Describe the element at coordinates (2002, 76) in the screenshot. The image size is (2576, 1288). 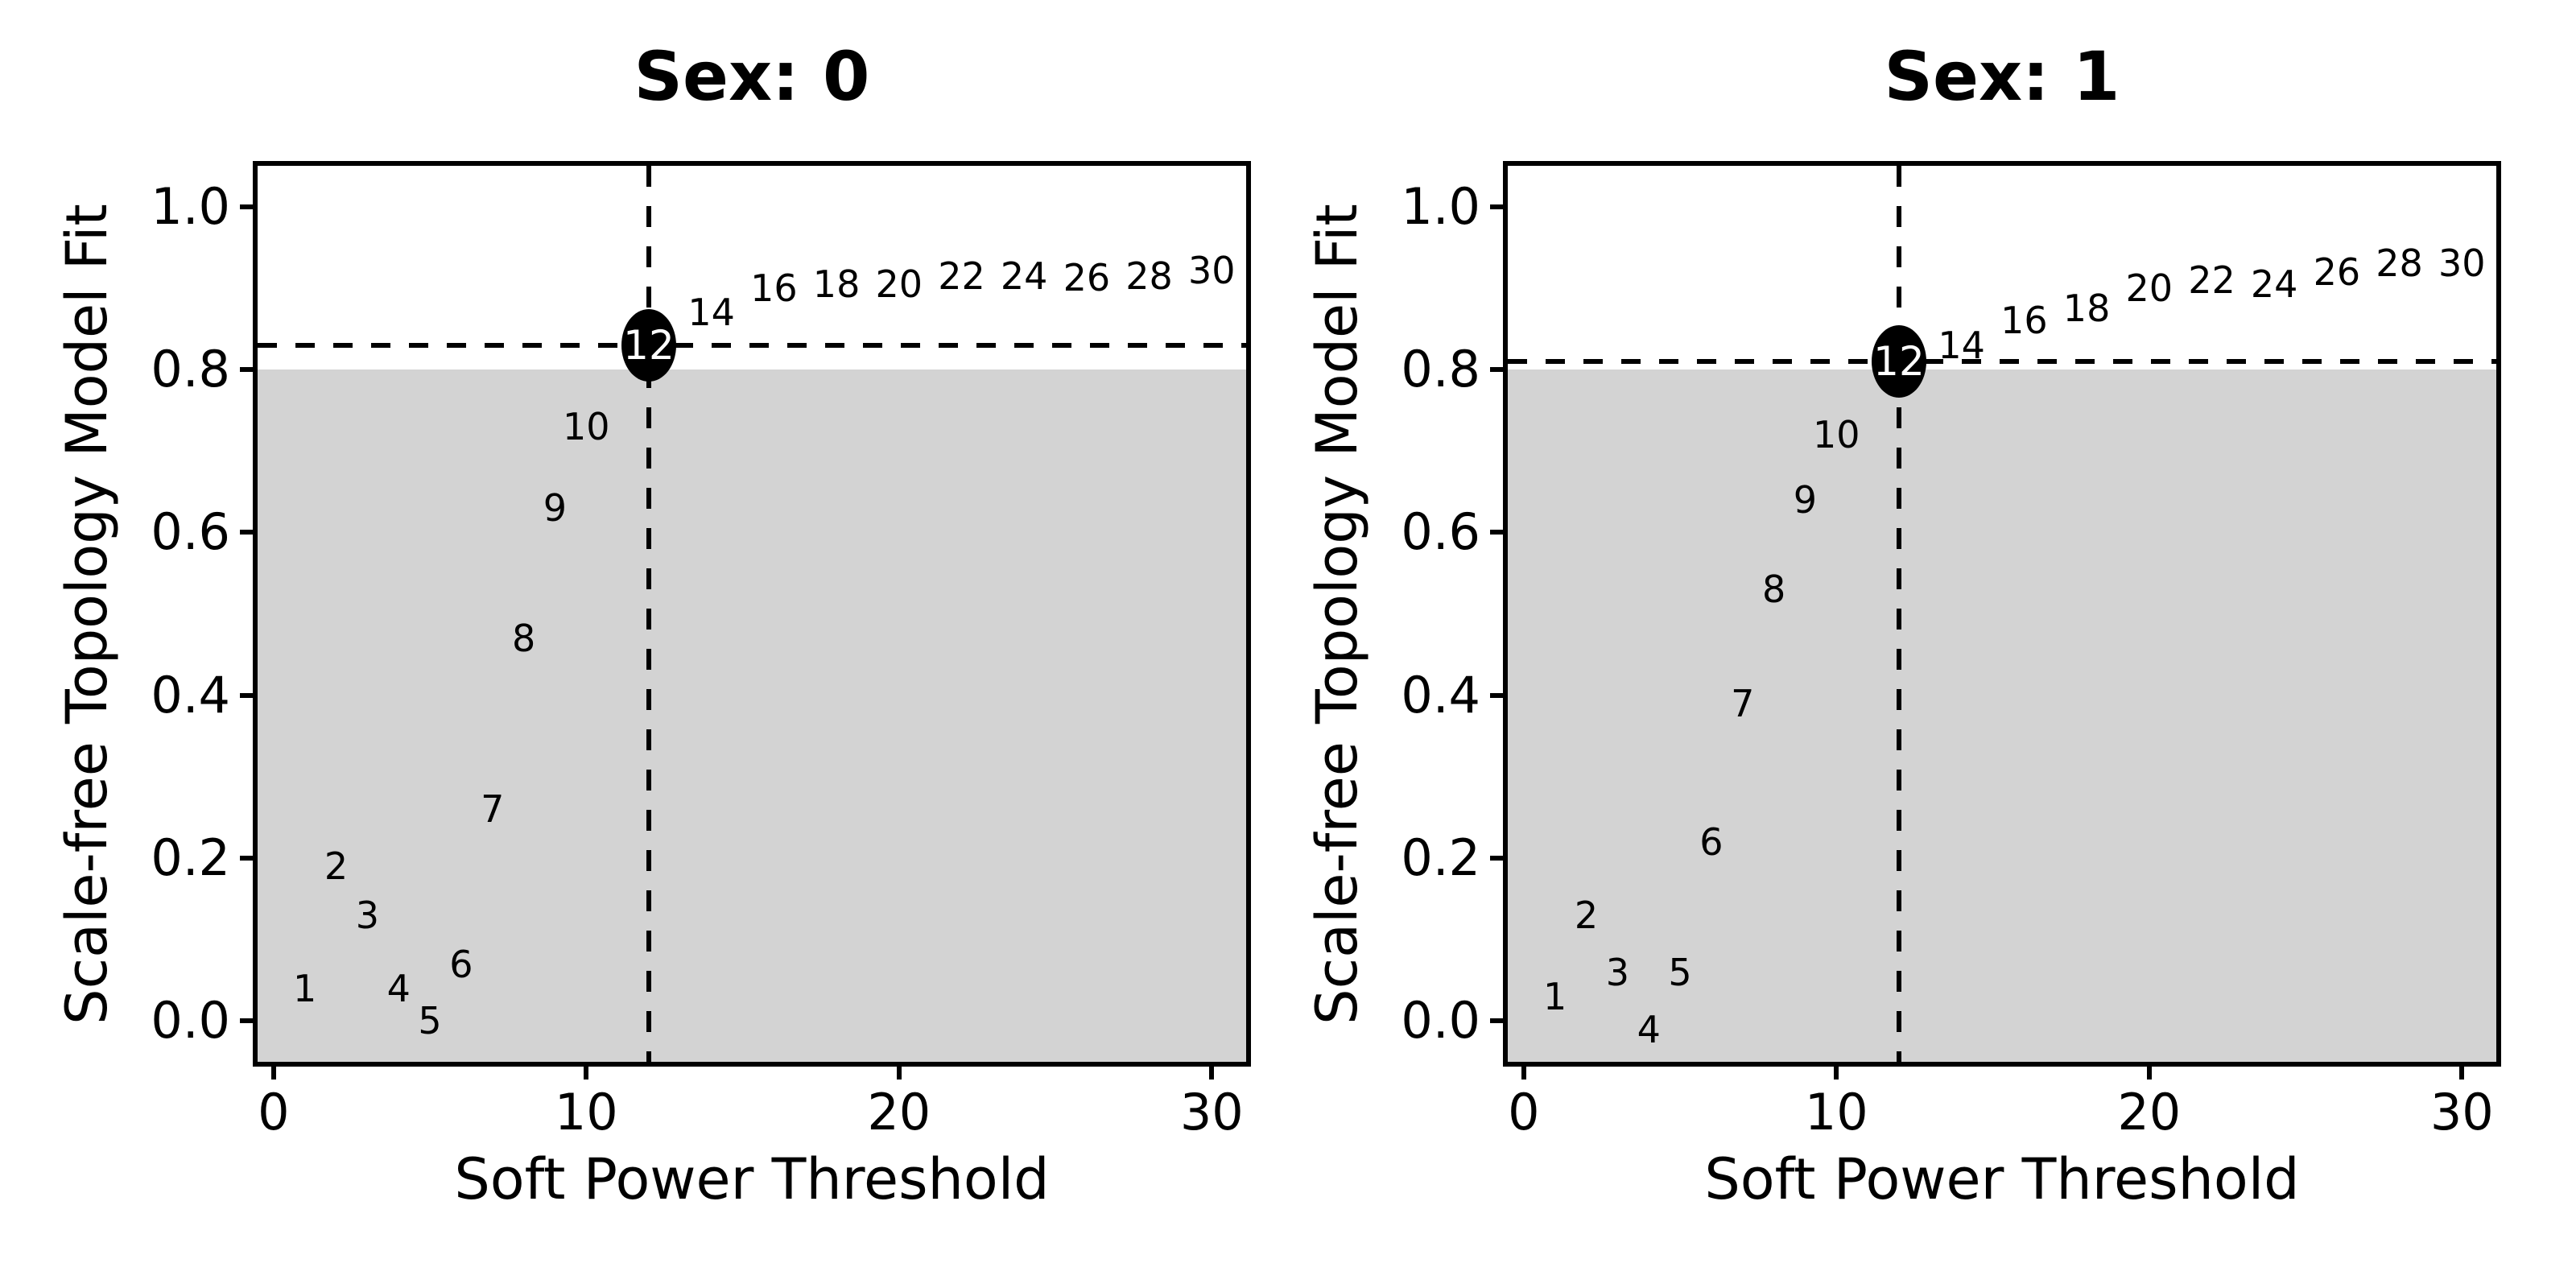
I see `panel-title-sex-1: Sex: 1` at that location.